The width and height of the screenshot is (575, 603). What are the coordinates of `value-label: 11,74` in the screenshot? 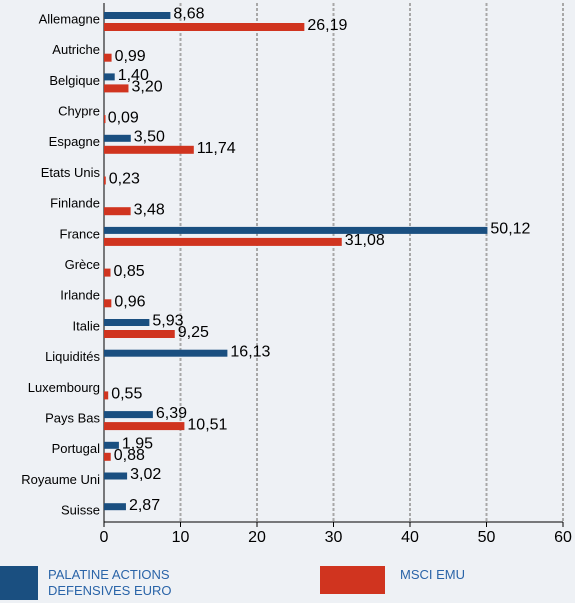 It's located at (216, 148).